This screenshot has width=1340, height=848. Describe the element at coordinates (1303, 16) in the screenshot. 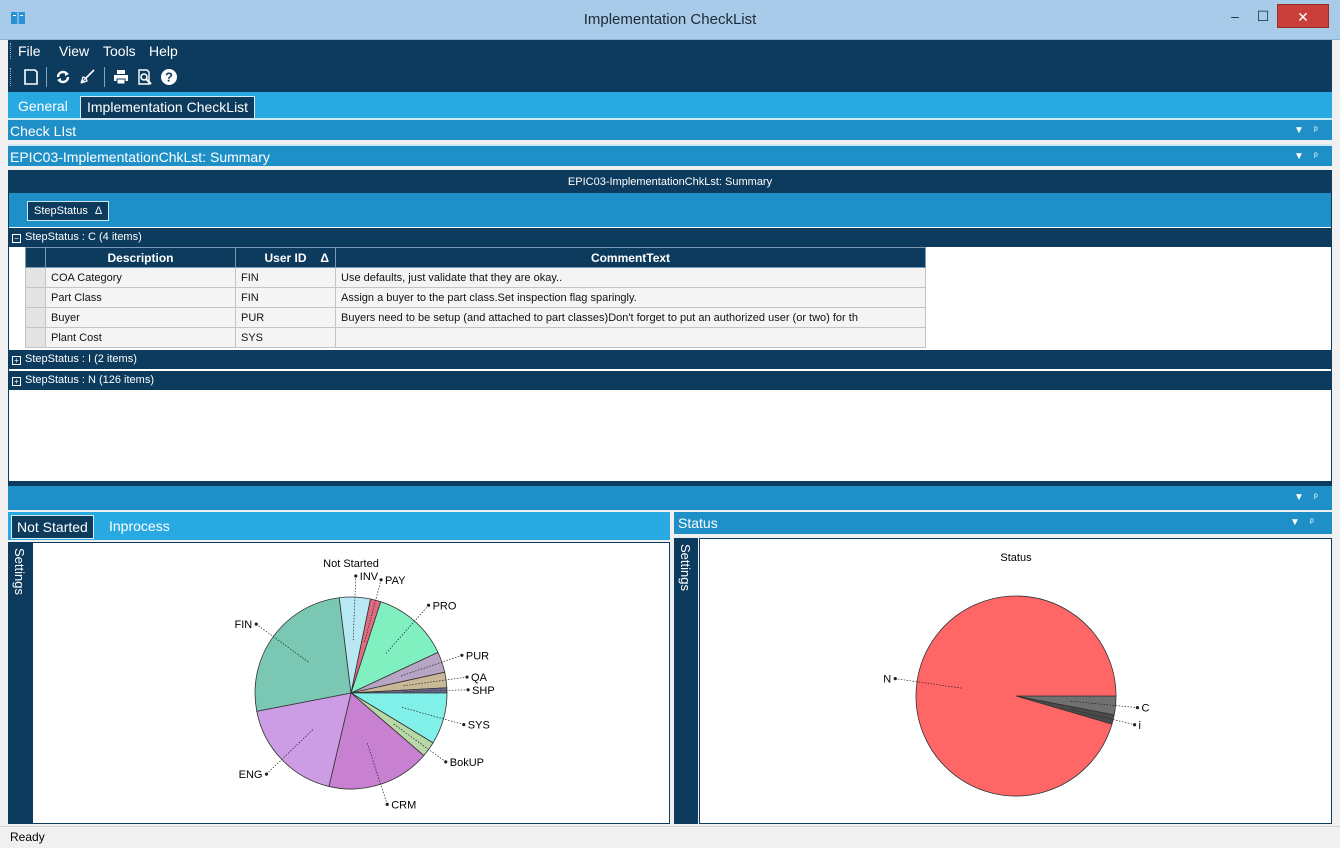

I see `close-button: ✕` at that location.